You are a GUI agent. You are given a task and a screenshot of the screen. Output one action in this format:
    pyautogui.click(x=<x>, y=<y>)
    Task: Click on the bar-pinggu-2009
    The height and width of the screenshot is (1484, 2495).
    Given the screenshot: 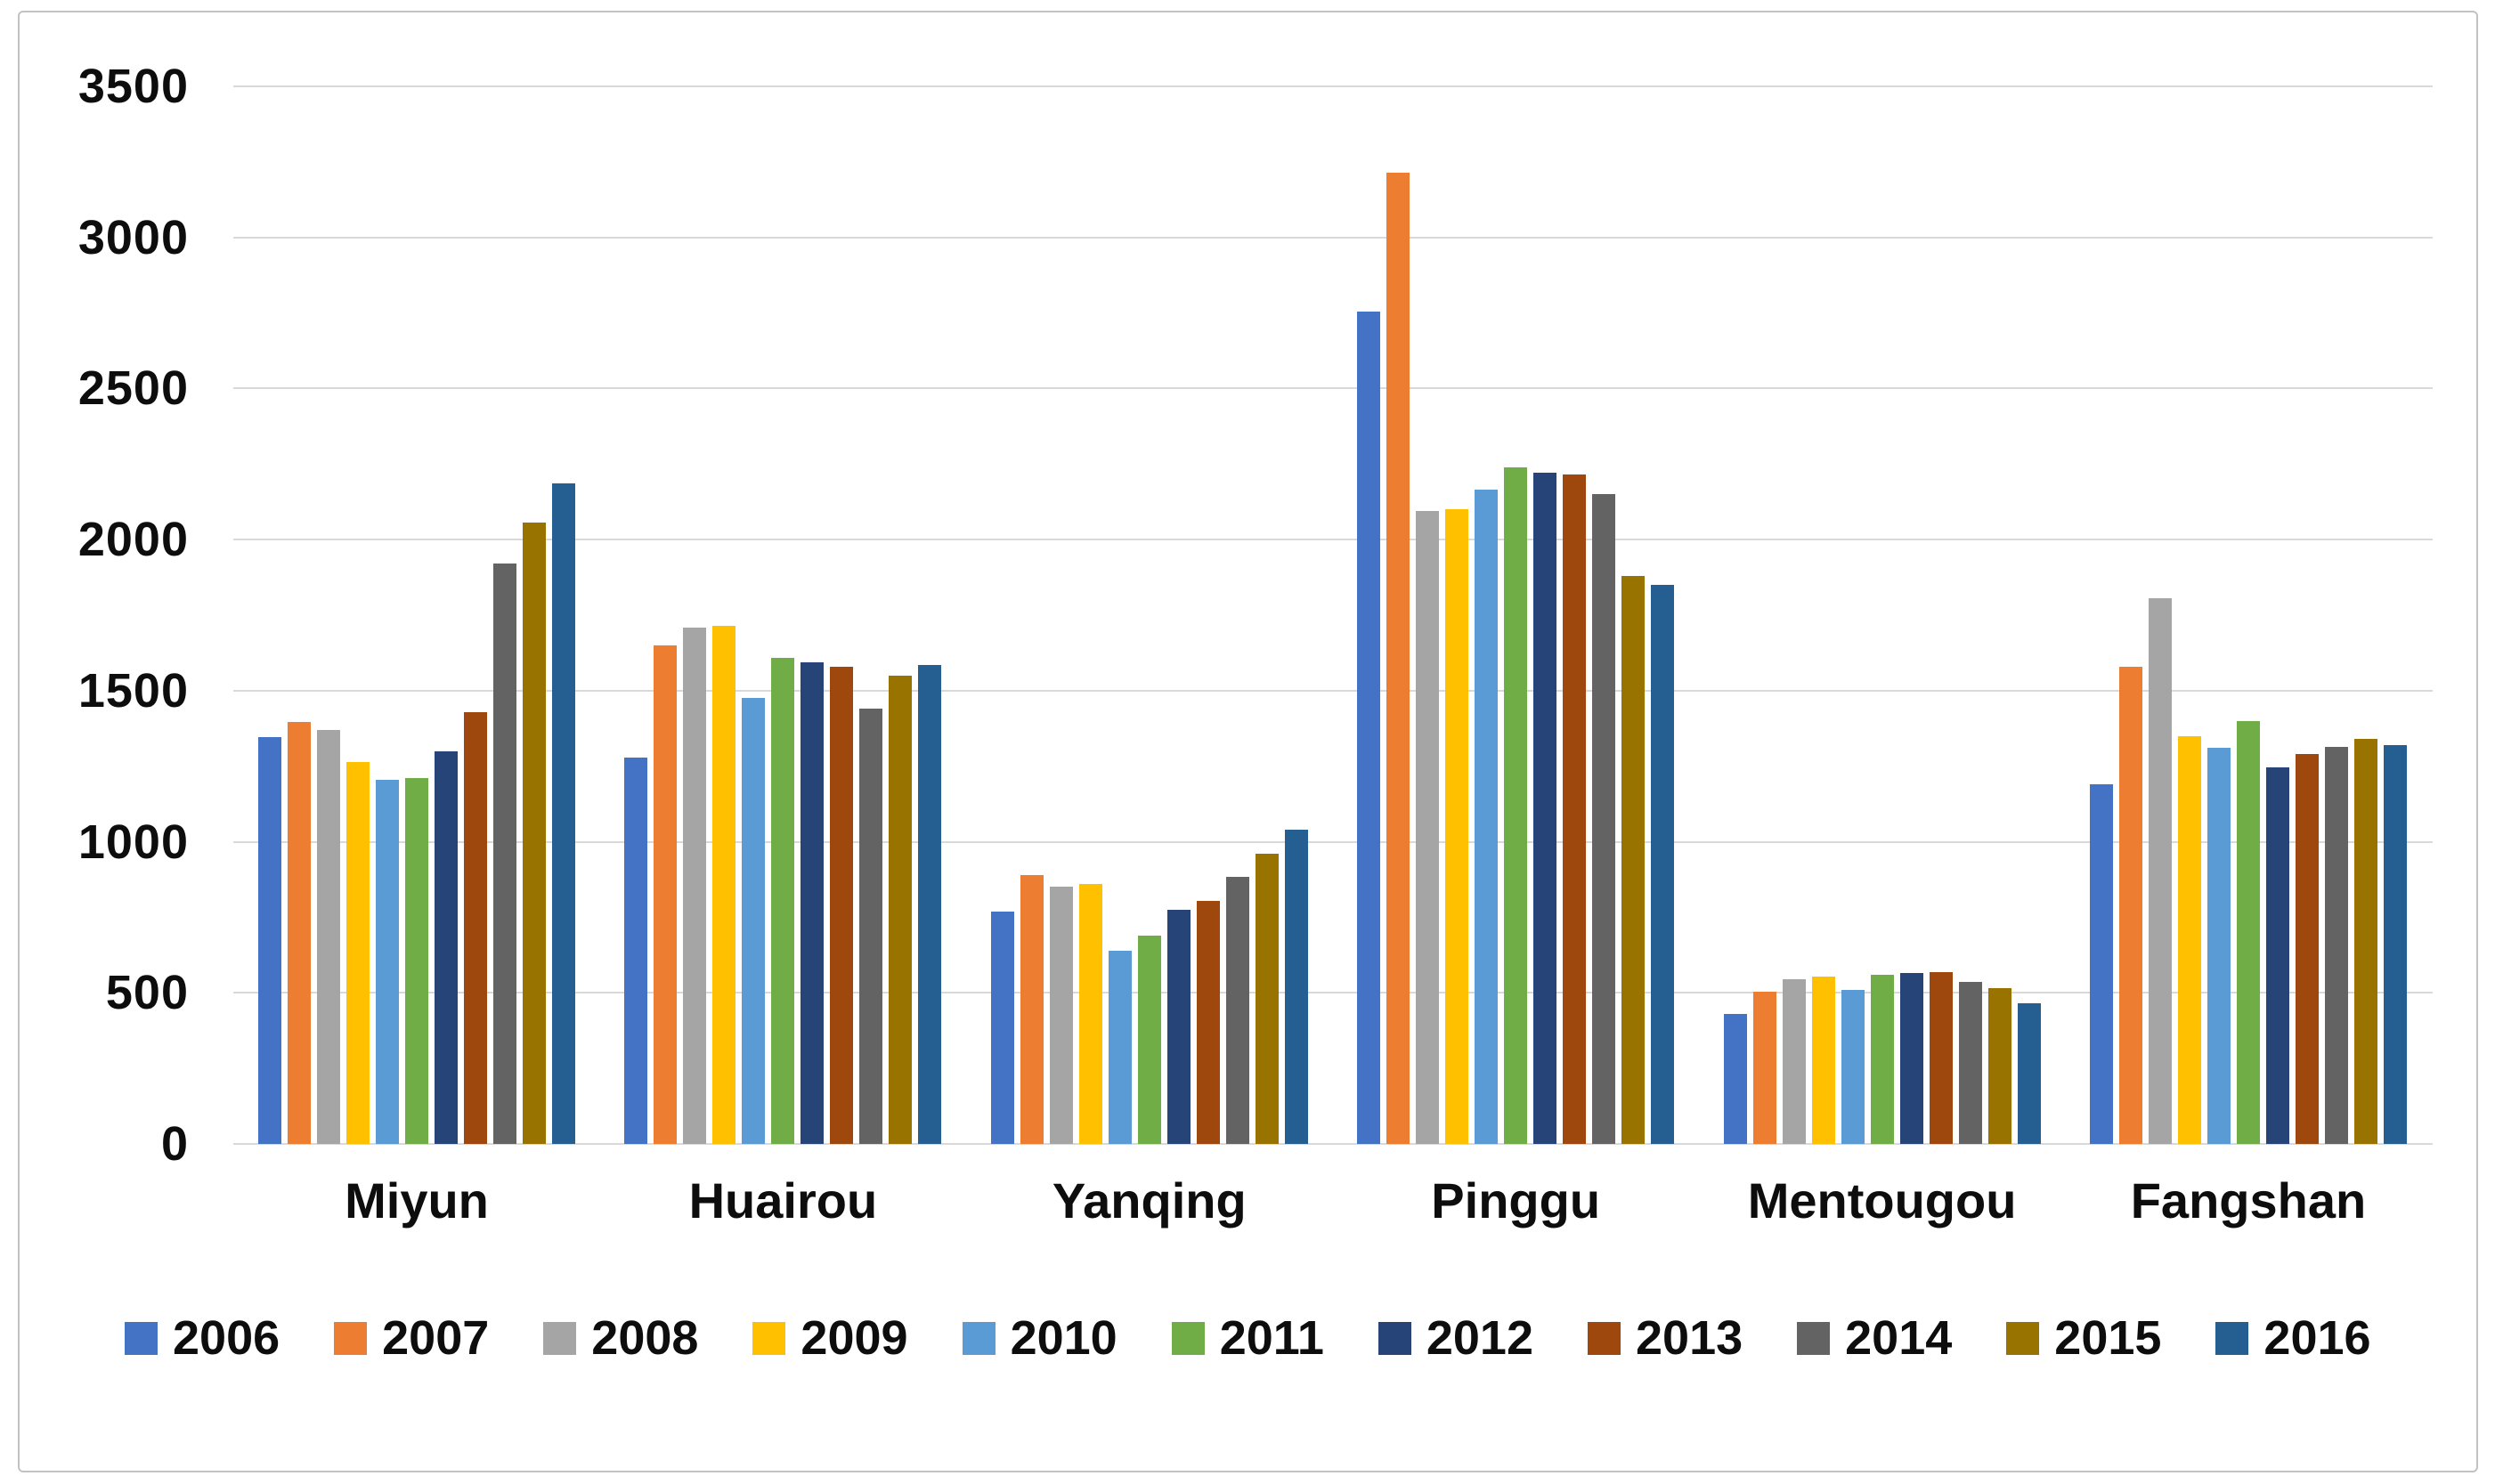 What is the action you would take?
    pyautogui.click(x=1457, y=826)
    